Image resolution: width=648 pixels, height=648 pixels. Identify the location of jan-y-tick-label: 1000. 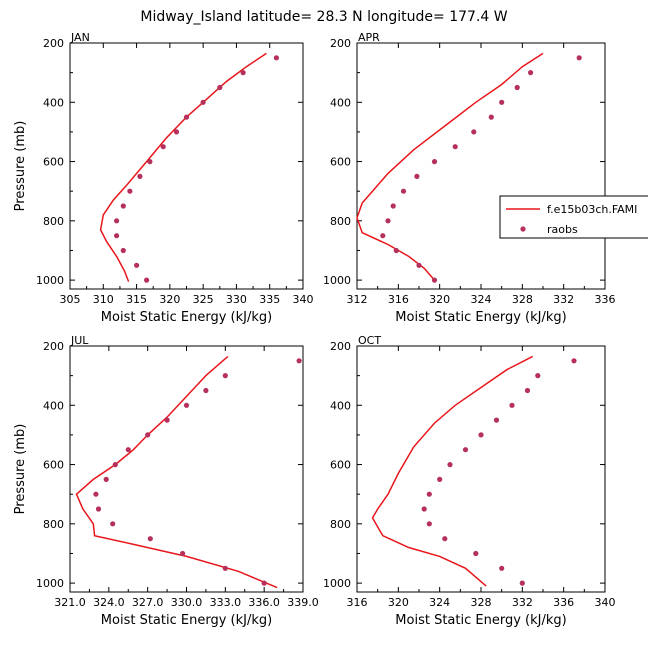
(50, 280).